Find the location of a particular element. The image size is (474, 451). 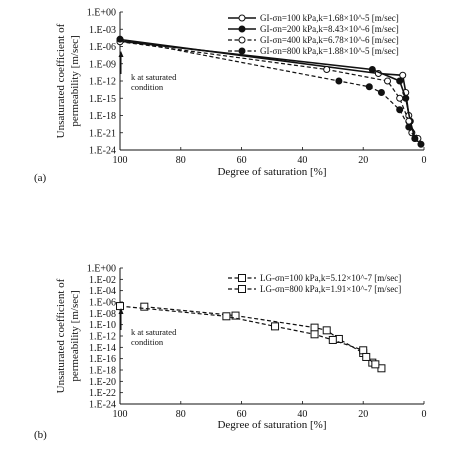

legend-label-b-0: LG-σn=100 kPa,k=5.12×10^-7 [m/sec] is located at coordinates (330, 278).